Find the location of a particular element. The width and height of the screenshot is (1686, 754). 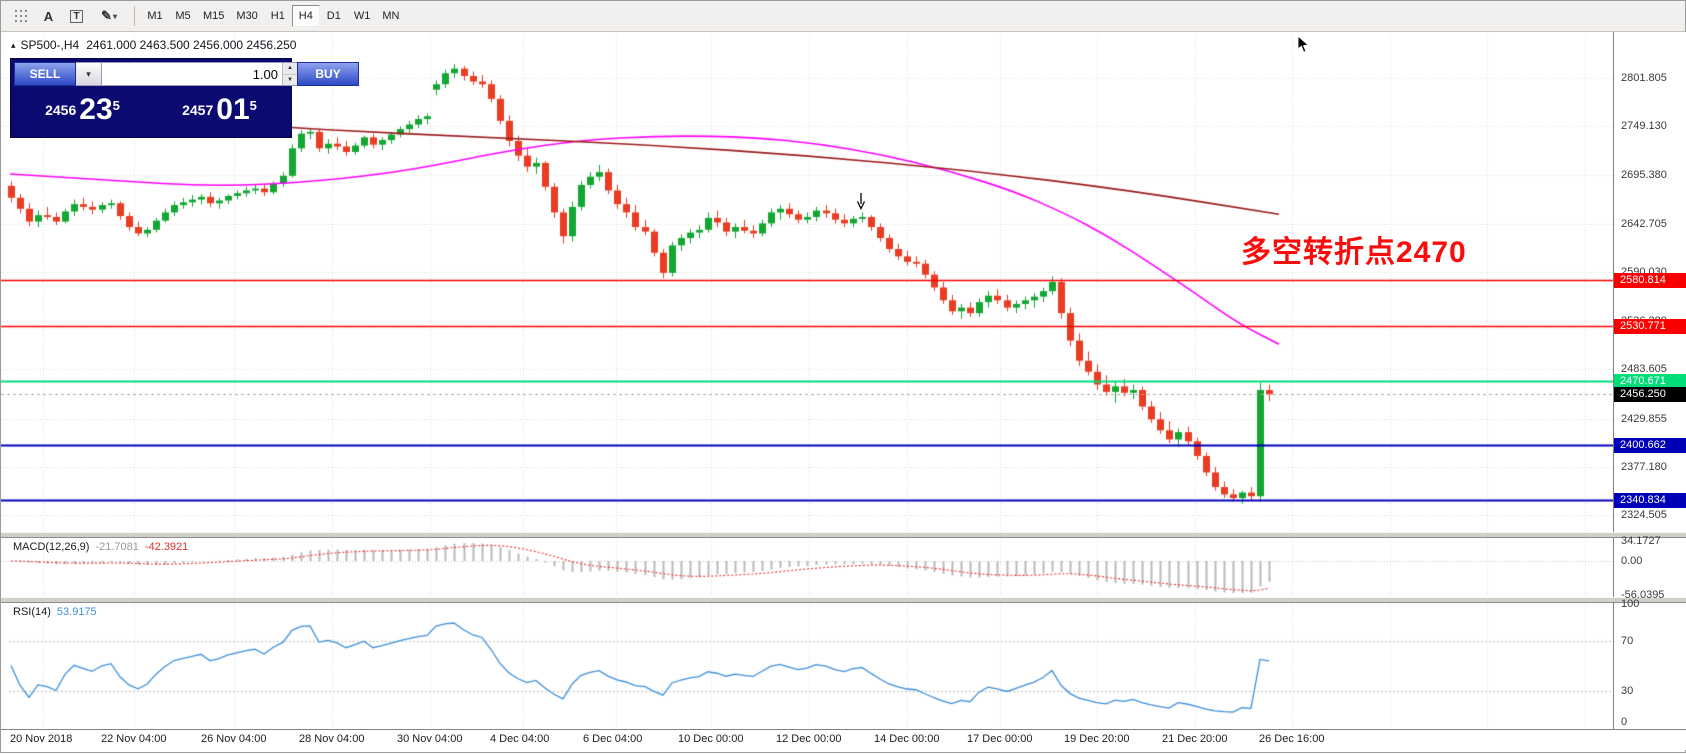

price-level-badge: 2400.662 is located at coordinates (1650, 445).